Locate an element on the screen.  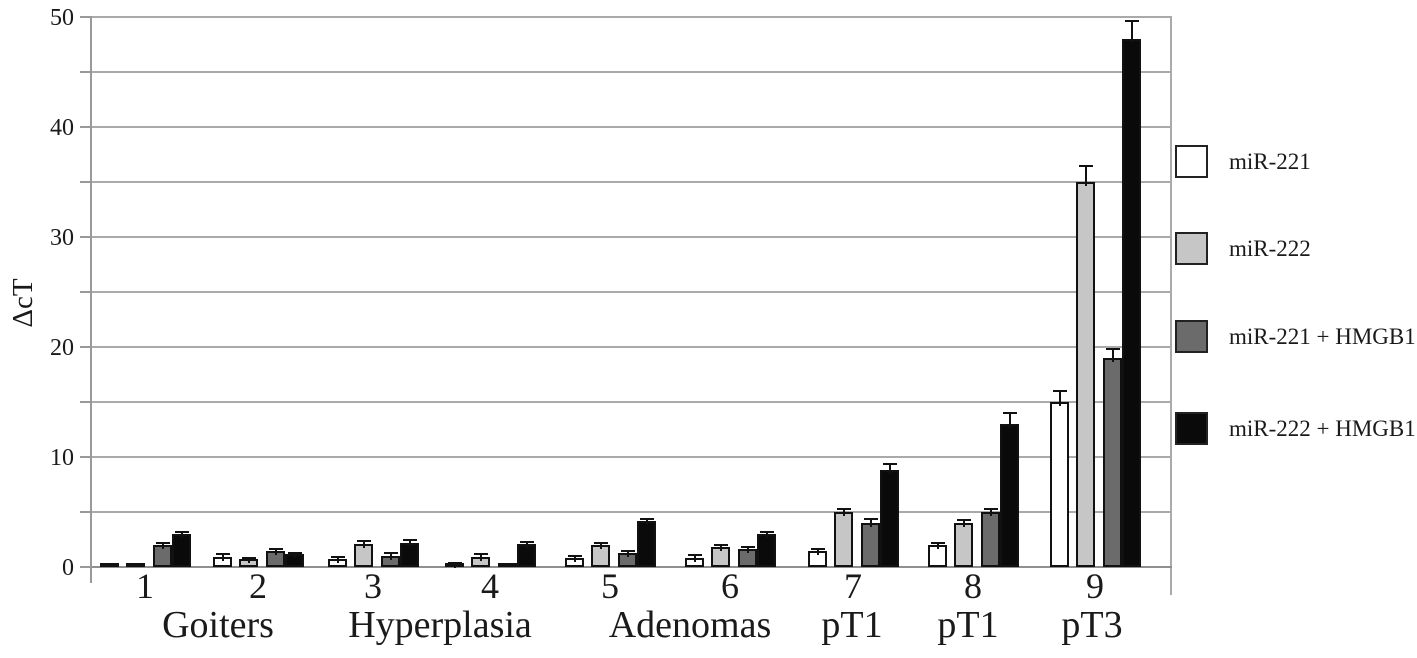
y-tick-label: 50 is located at coordinates (62, 18).